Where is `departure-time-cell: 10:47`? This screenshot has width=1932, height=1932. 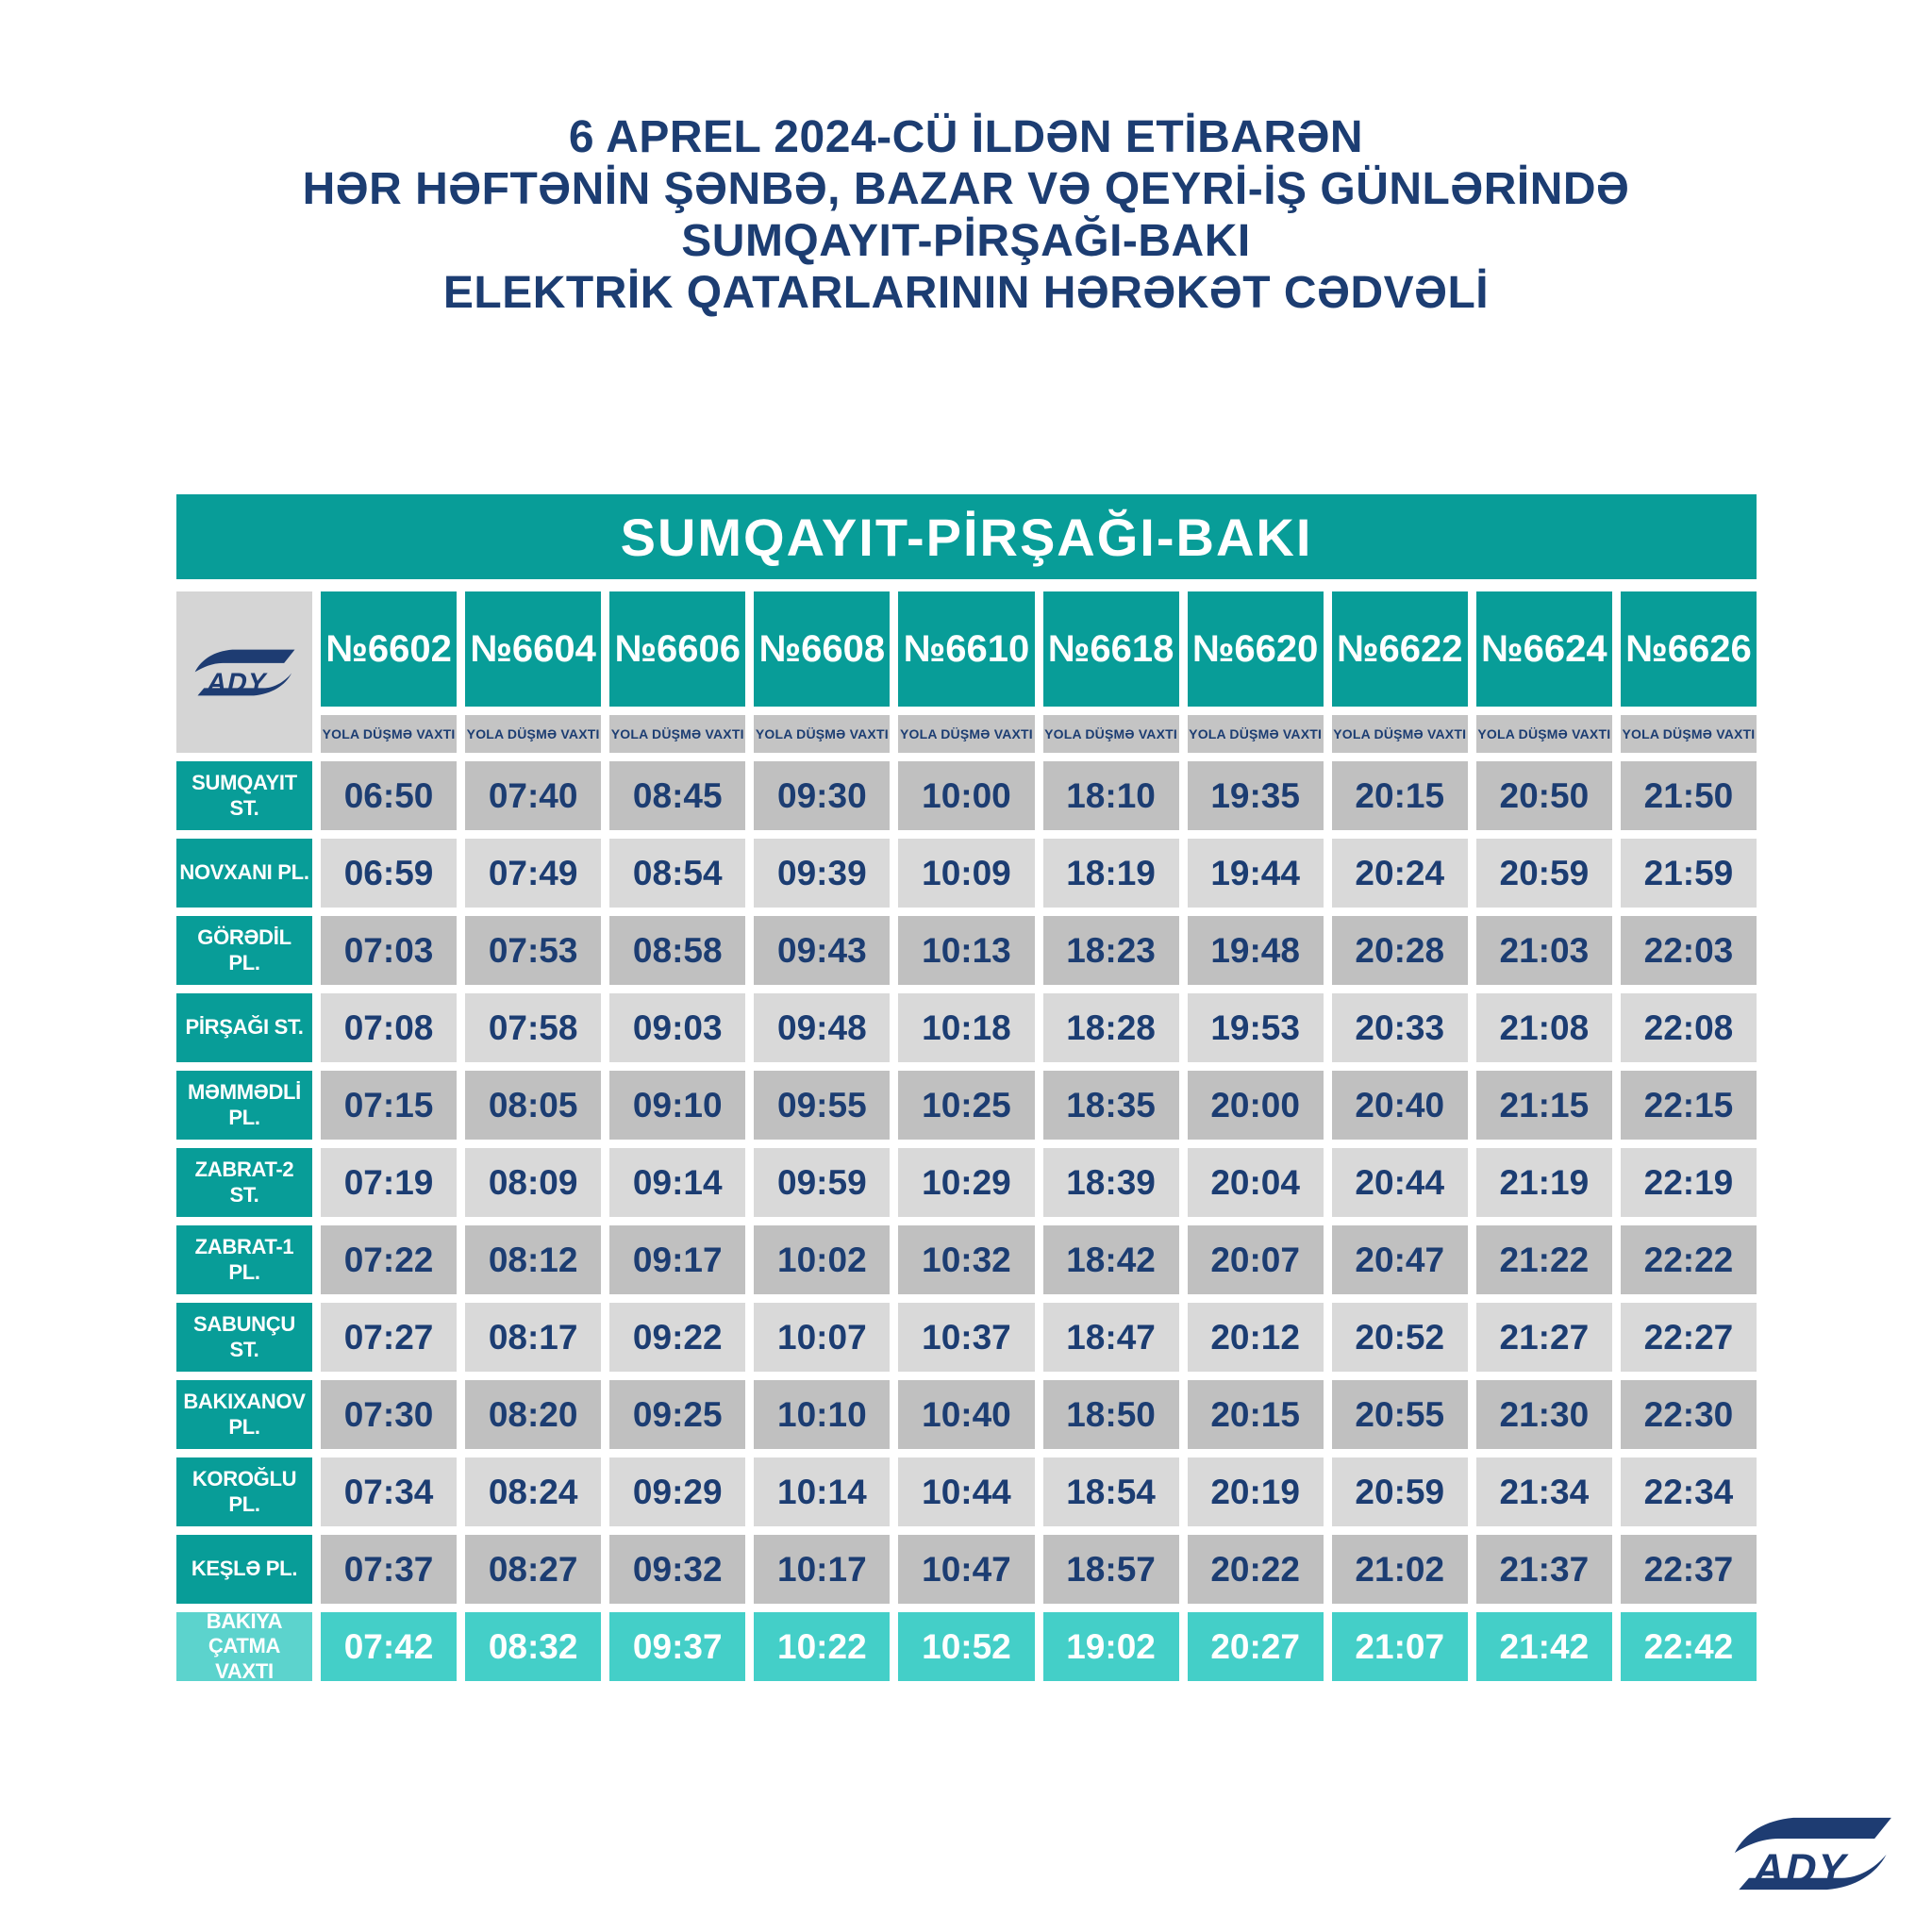 departure-time-cell: 10:47 is located at coordinates (967, 1569).